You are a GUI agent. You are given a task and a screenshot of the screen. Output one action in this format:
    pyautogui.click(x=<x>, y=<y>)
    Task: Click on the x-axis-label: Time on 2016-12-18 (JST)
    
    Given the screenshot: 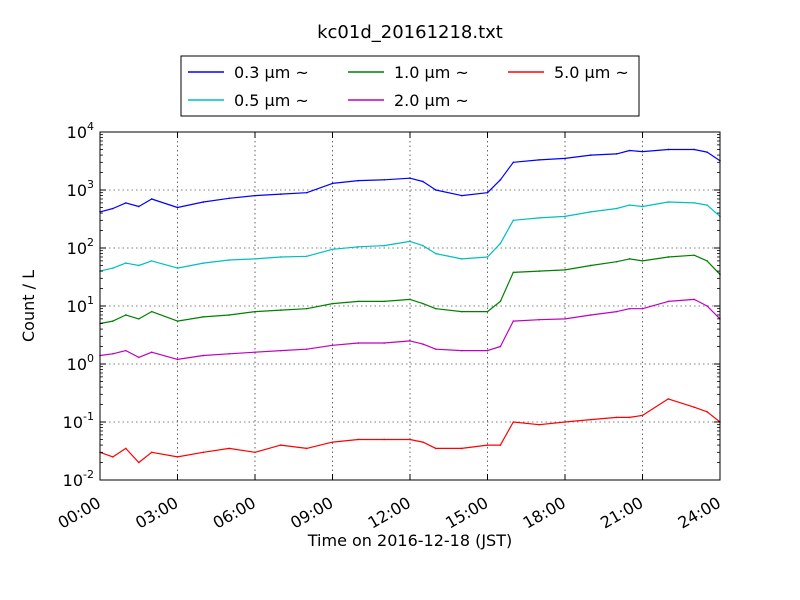 What is the action you would take?
    pyautogui.click(x=409, y=540)
    